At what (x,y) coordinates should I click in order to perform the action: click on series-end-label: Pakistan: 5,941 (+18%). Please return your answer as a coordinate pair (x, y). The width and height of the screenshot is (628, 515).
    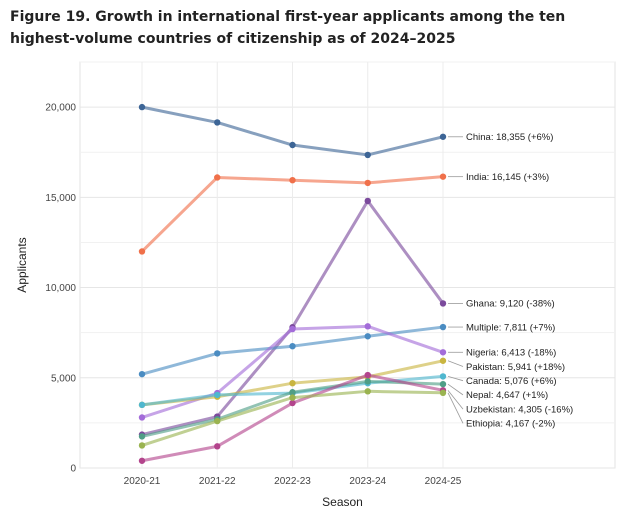
    Looking at the image, I should click on (515, 367).